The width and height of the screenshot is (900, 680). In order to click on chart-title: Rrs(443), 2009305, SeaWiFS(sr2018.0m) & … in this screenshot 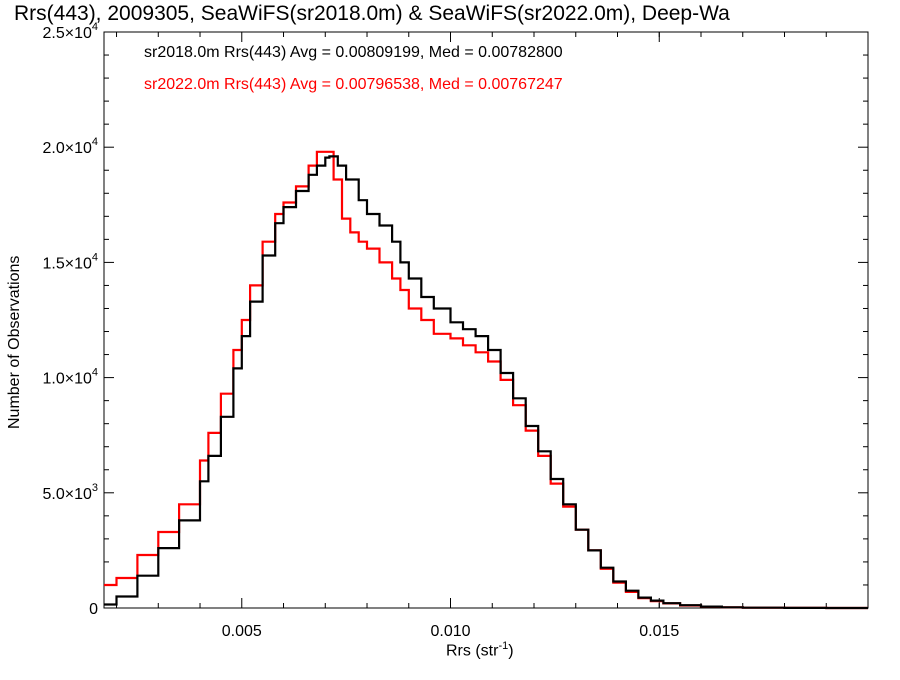, I will do `click(372, 13)`.